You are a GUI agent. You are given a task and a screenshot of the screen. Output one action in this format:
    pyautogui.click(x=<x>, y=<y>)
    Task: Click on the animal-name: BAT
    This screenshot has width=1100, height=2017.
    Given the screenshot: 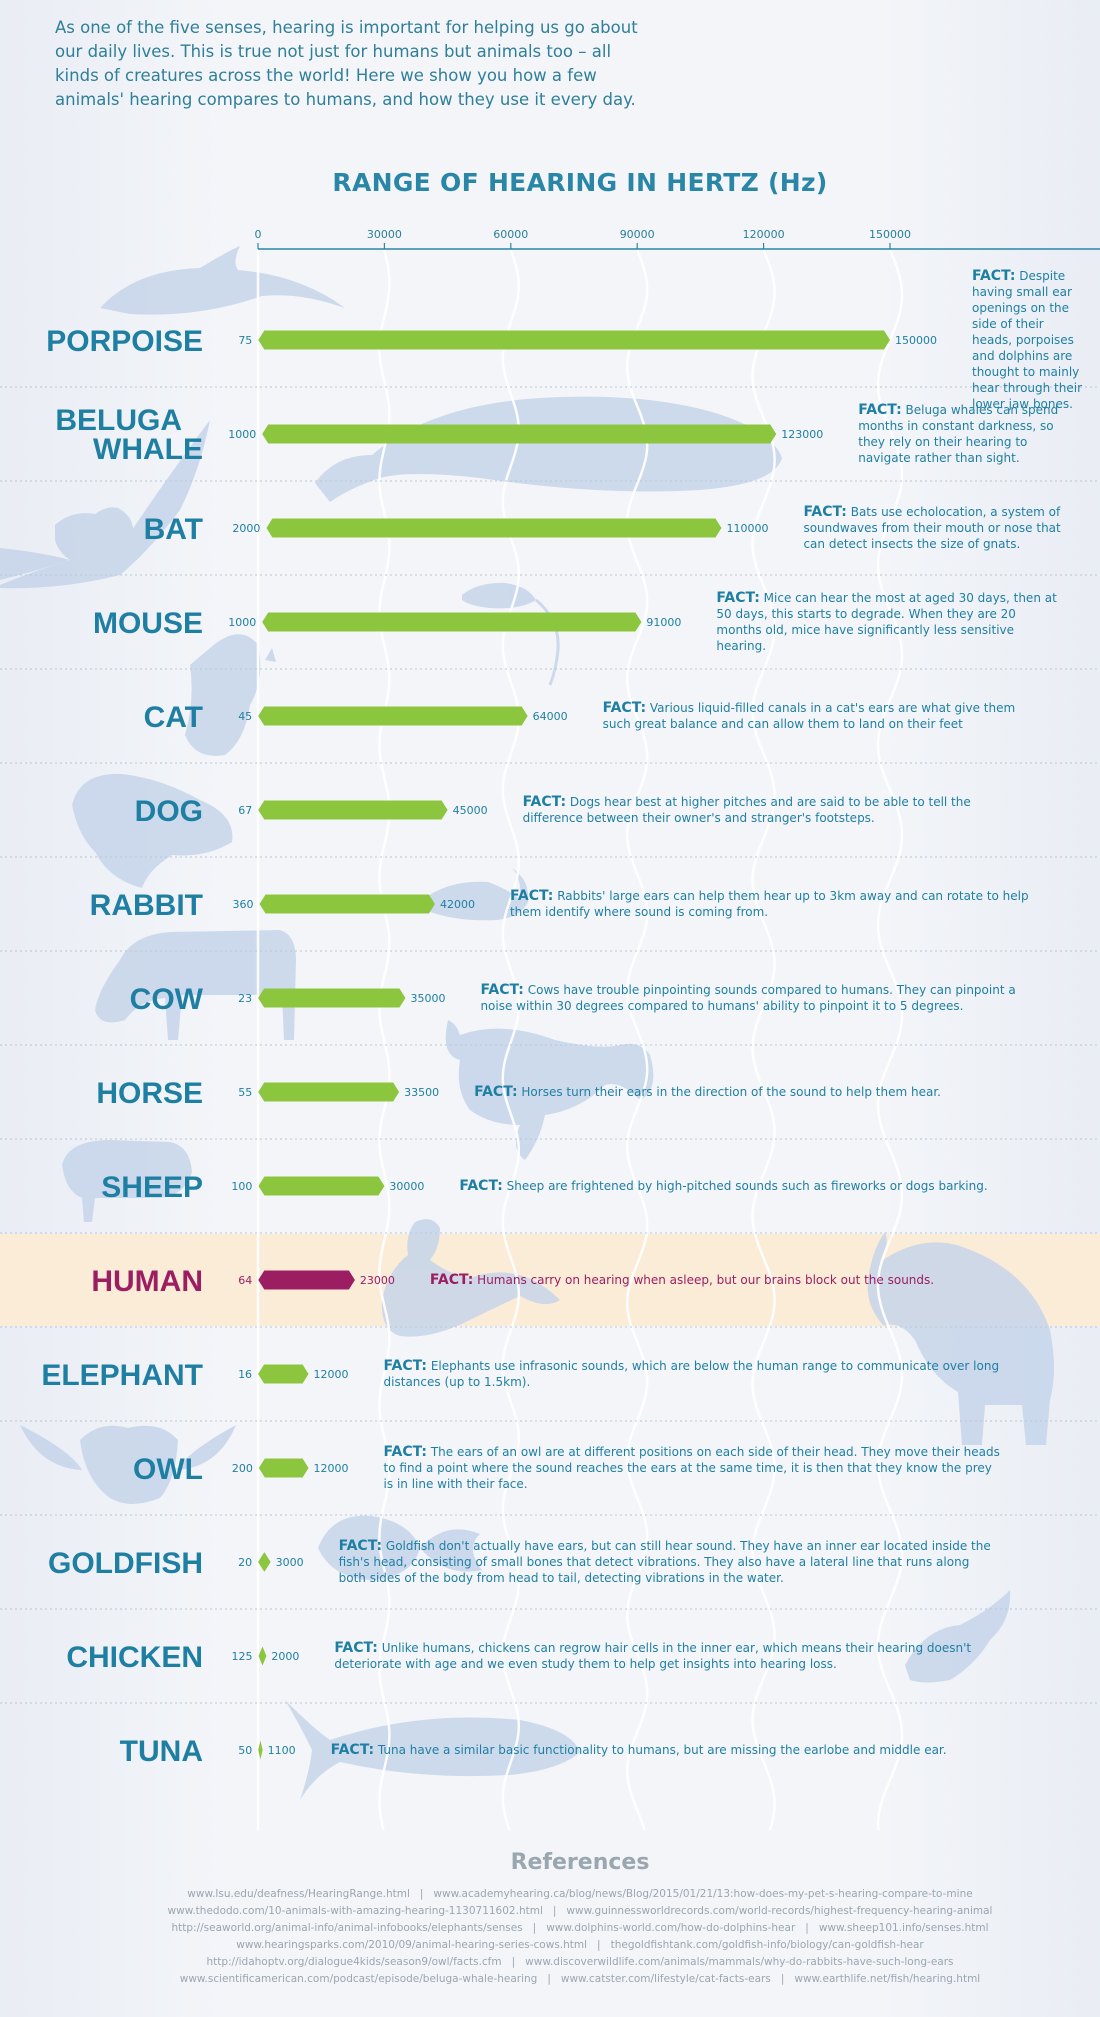 What is the action you would take?
    pyautogui.click(x=173, y=529)
    